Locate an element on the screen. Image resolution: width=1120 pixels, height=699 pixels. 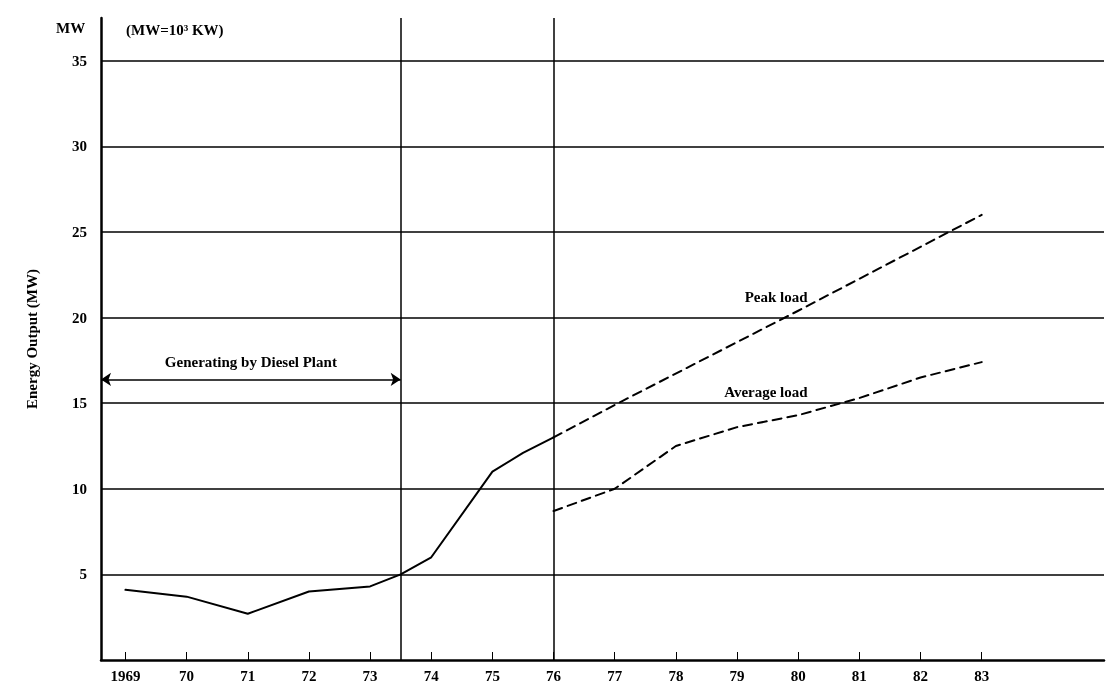
y-tick-label: 25 is located at coordinates (79, 232).